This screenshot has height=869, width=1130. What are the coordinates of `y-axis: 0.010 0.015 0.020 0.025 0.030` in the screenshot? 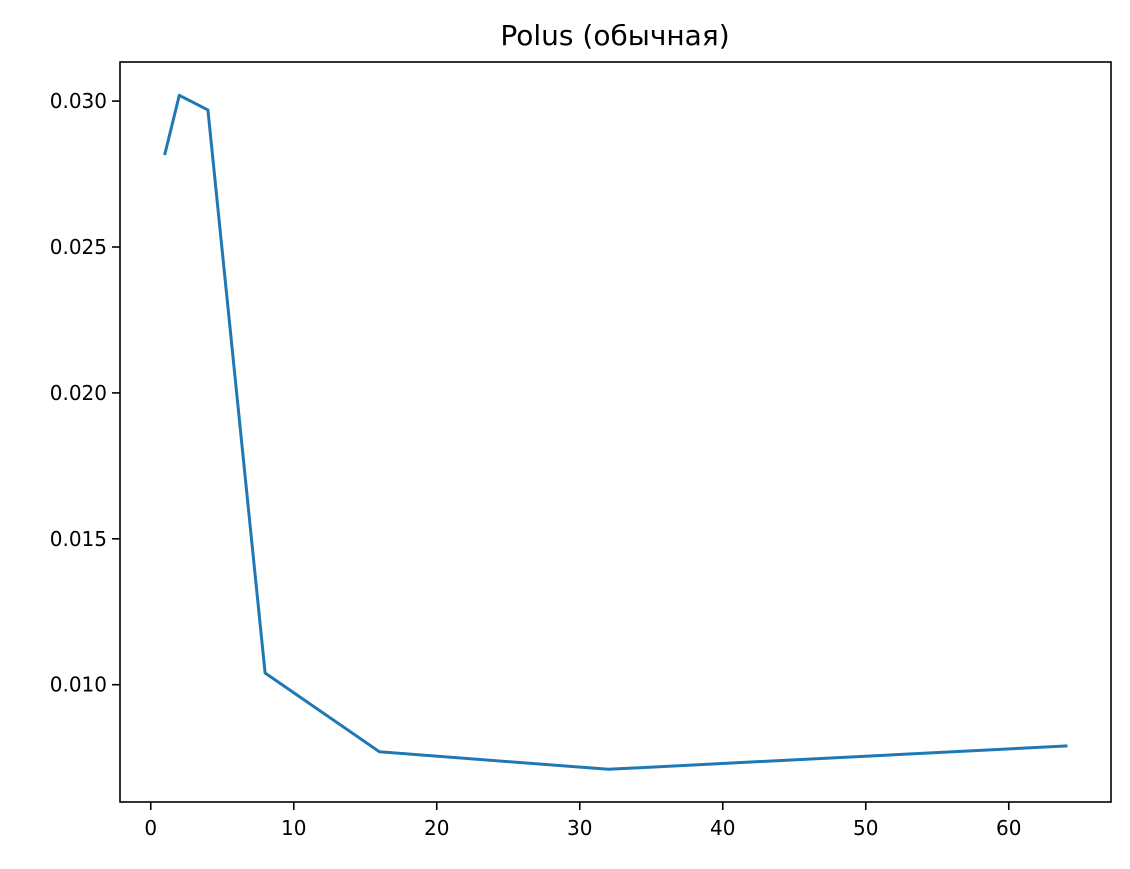 It's located at (85, 393).